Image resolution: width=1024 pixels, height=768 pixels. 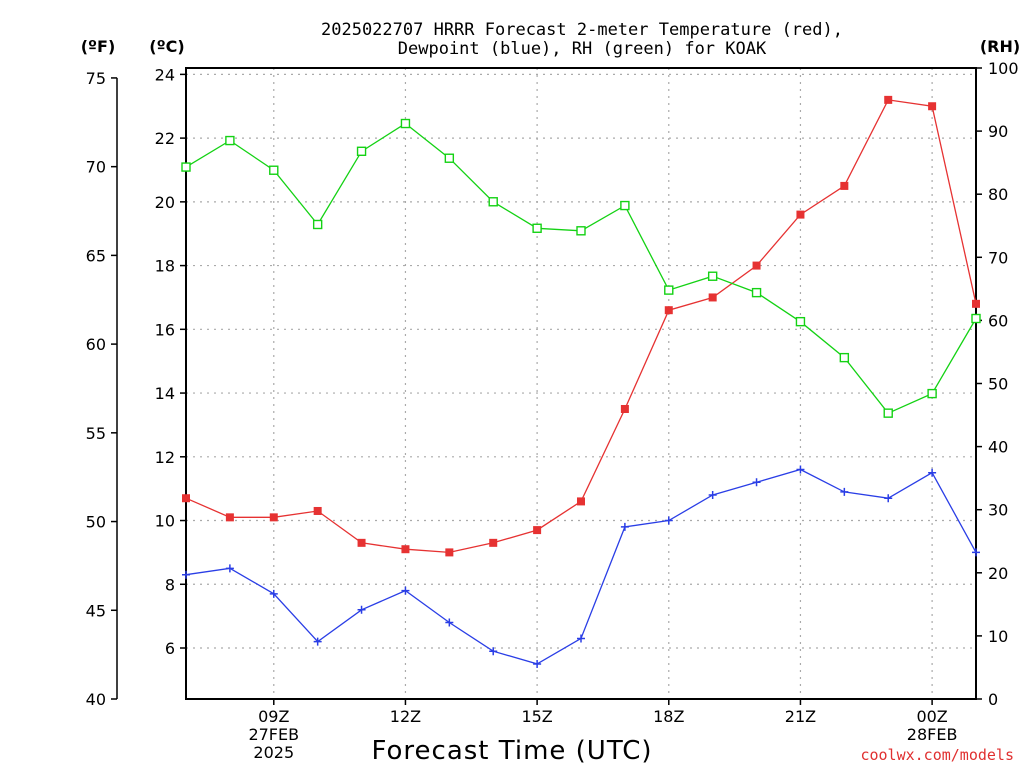 What do you see at coordinates (668, 716) in the screenshot?
I see `x-tick-label: 18Z` at bounding box center [668, 716].